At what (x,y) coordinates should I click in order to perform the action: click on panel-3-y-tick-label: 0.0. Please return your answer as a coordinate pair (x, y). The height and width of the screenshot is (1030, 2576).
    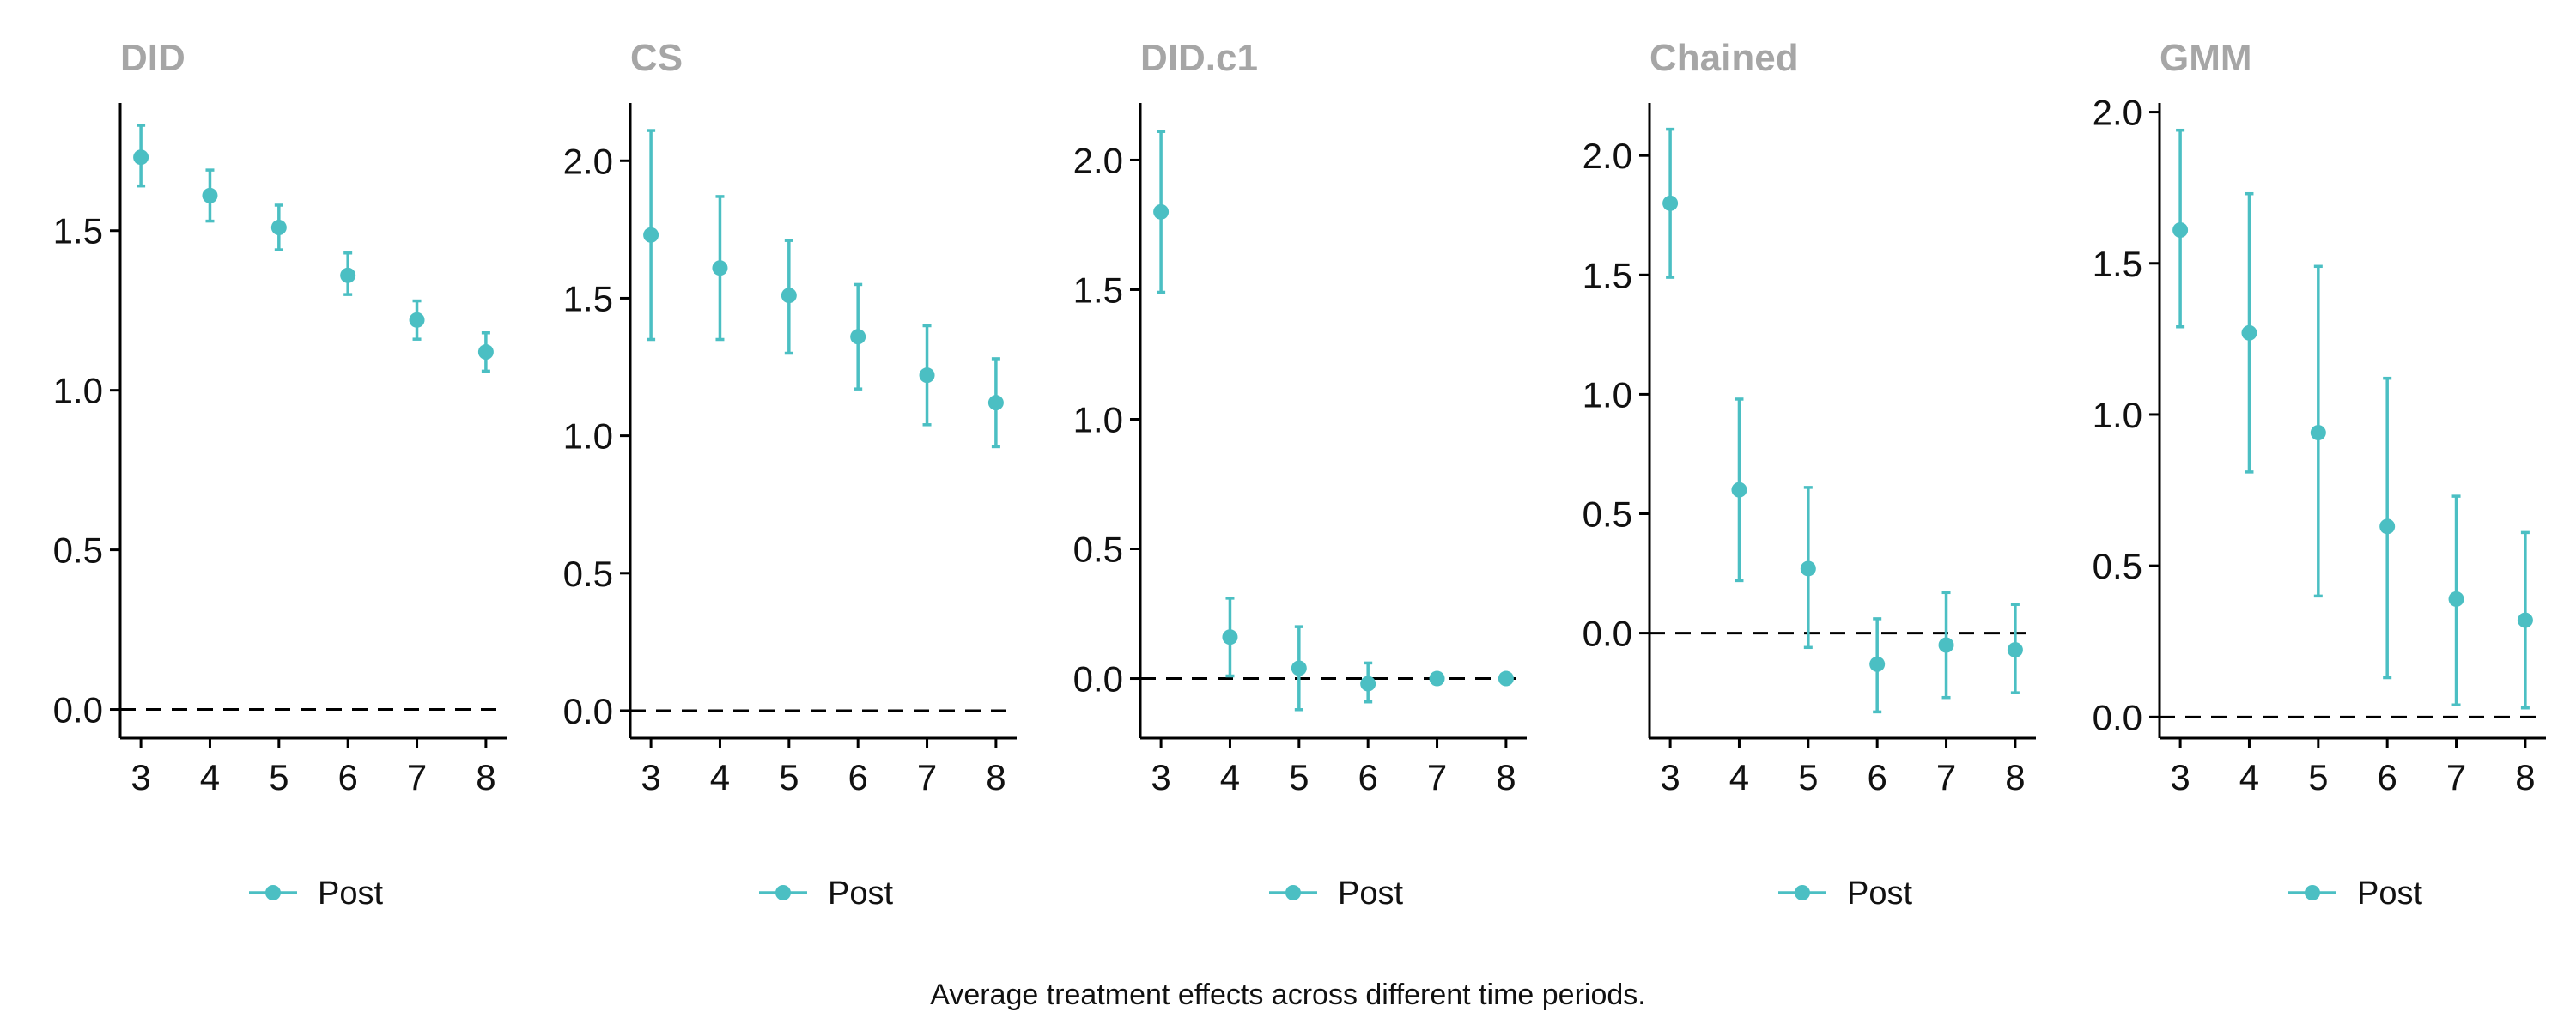
    Looking at the image, I should click on (1098, 679).